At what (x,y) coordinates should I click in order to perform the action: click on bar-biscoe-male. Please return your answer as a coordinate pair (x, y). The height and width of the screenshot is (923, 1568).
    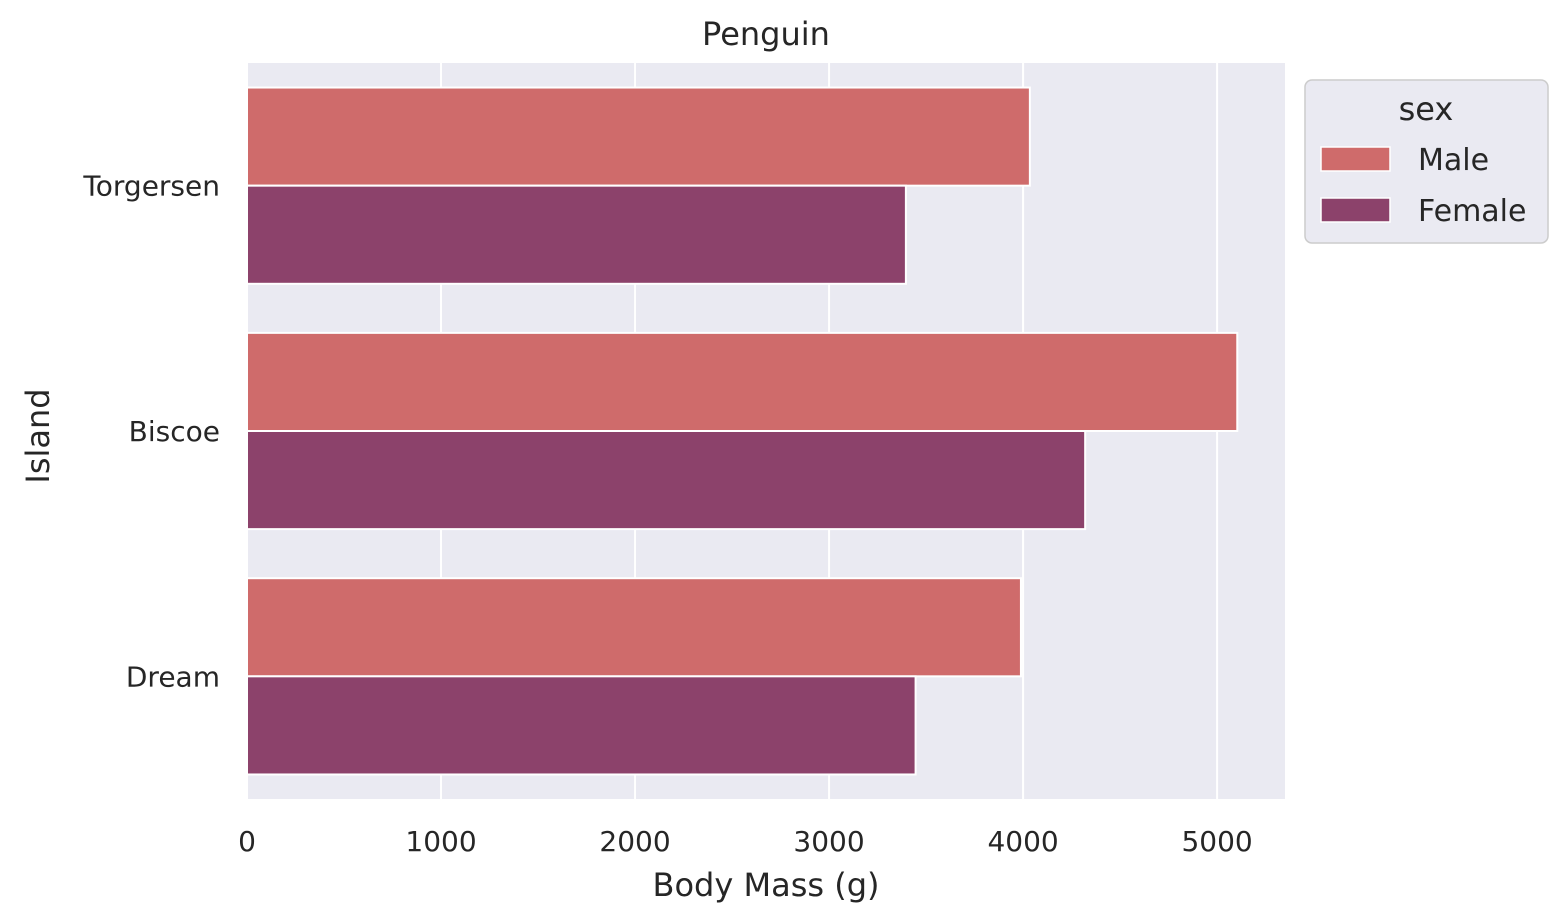
    Looking at the image, I should click on (742, 381).